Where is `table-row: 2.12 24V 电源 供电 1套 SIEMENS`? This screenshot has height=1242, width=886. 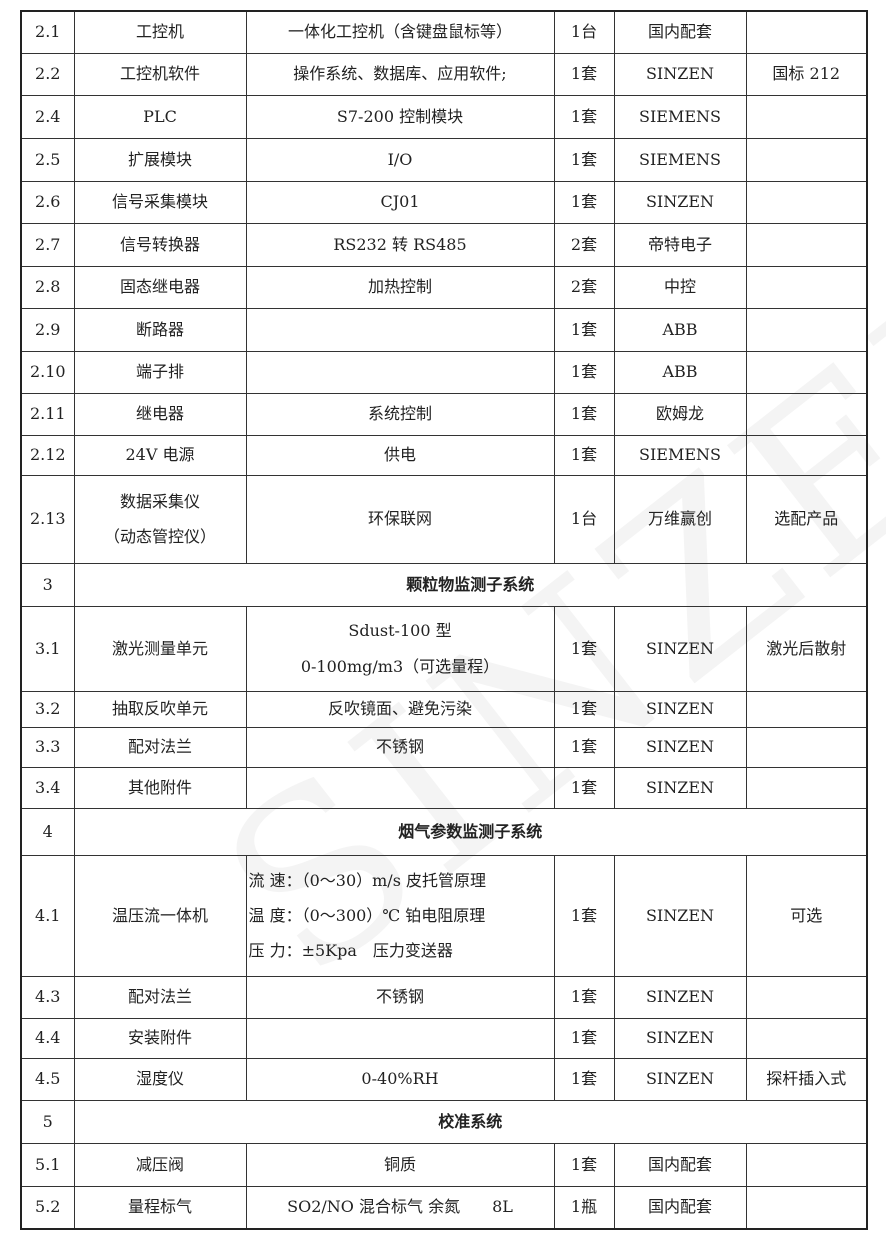
table-row: 2.12 24V 电源 供电 1套 SIEMENS is located at coordinates (444, 455).